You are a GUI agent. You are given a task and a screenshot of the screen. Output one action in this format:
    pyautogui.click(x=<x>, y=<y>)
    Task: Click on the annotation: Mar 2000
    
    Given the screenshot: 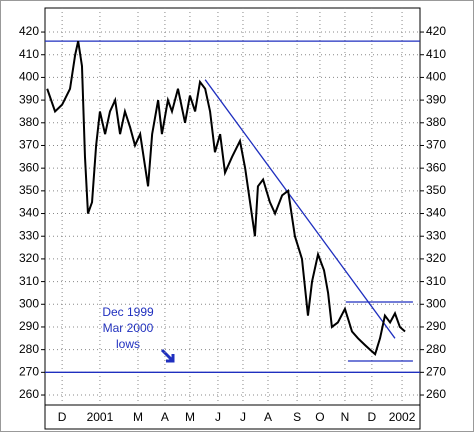 What is the action you would take?
    pyautogui.click(x=128, y=328)
    